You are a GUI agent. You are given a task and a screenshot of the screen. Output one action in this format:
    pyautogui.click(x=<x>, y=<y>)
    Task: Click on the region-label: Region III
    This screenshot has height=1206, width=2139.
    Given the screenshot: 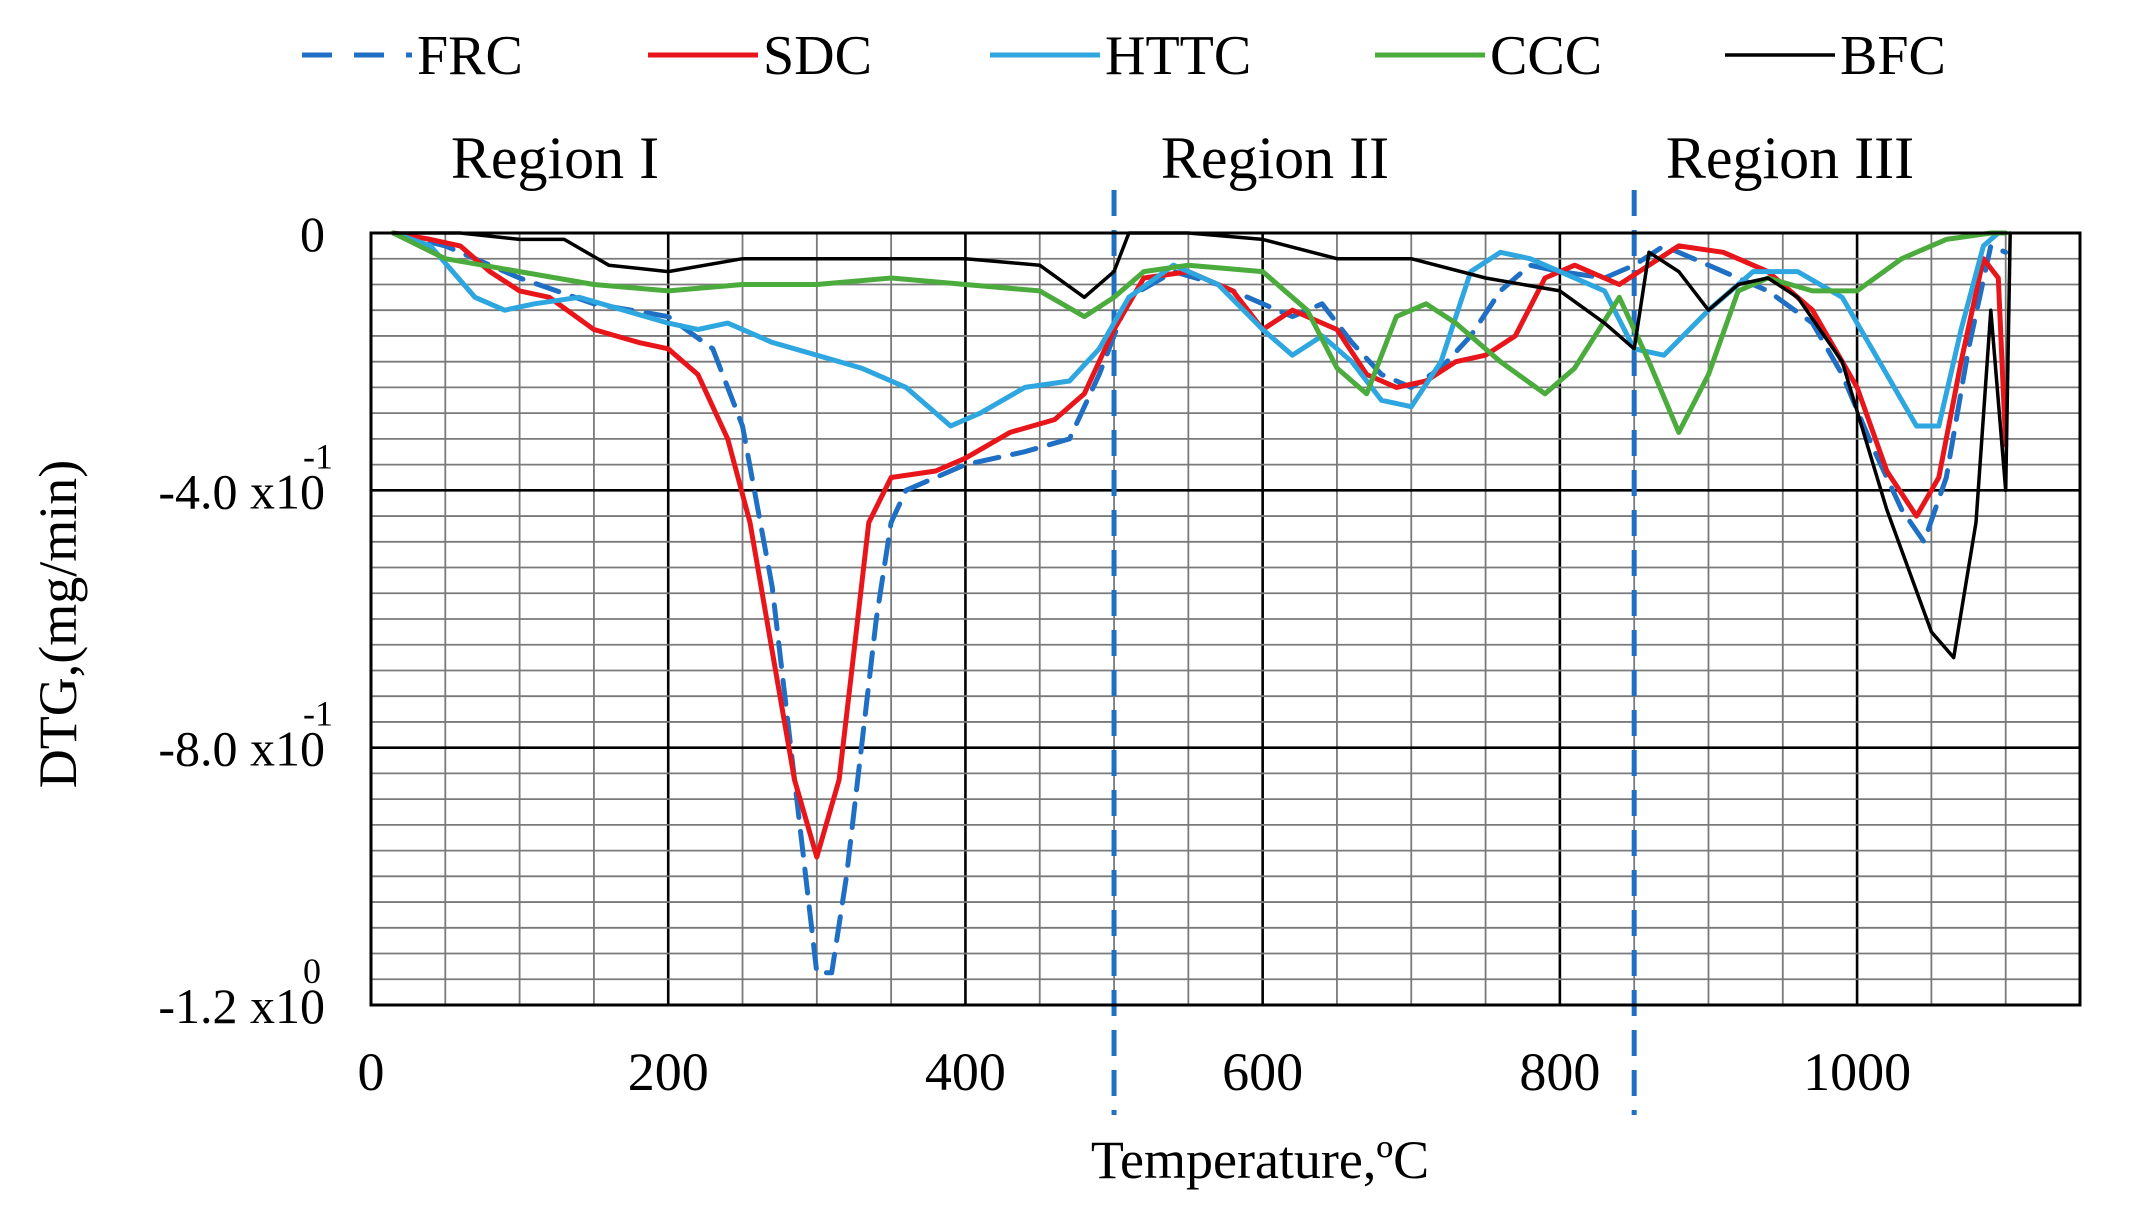 What is the action you would take?
    pyautogui.click(x=1790, y=158)
    